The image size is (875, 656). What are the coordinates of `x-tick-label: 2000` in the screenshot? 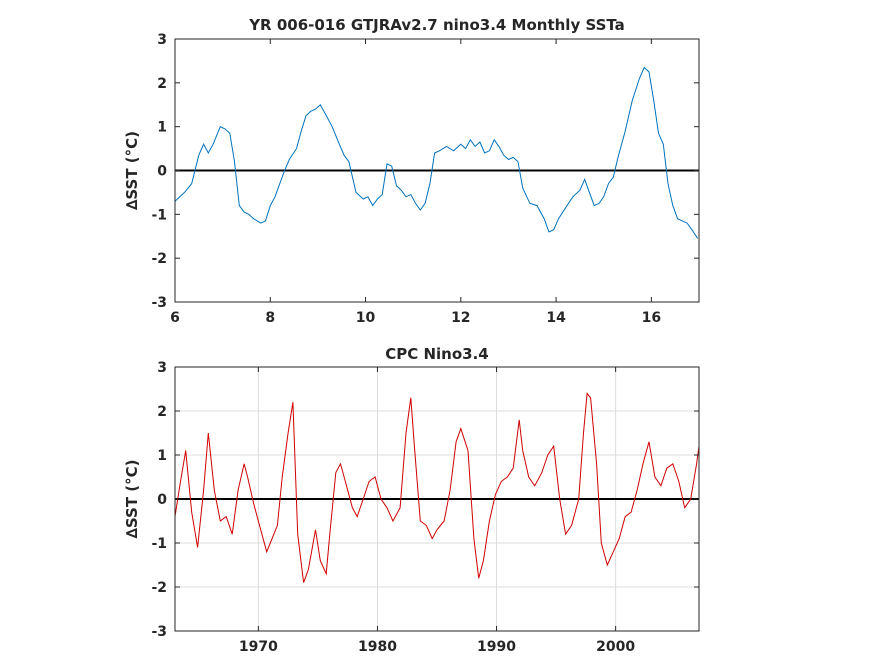 It's located at (615, 647).